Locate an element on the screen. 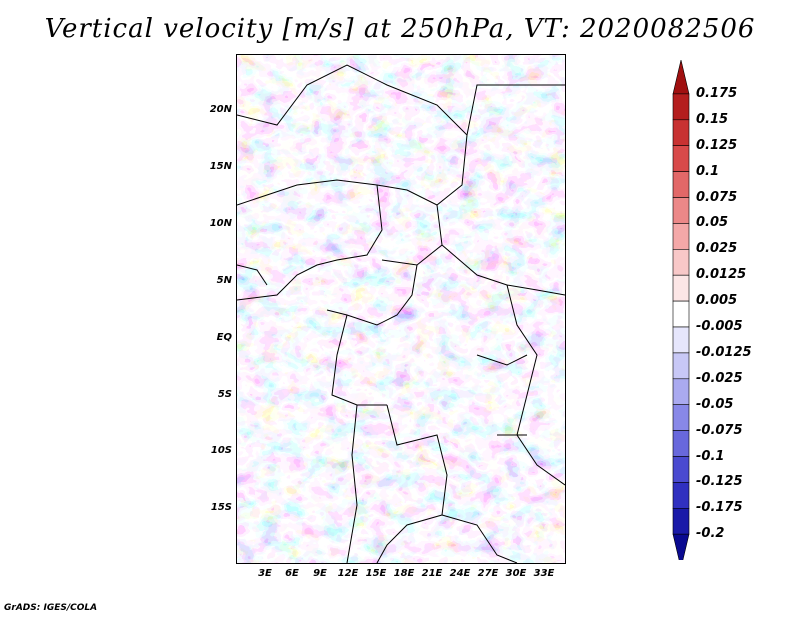  grads-credit: GrADS: IGES/COLA is located at coordinates (51, 608).